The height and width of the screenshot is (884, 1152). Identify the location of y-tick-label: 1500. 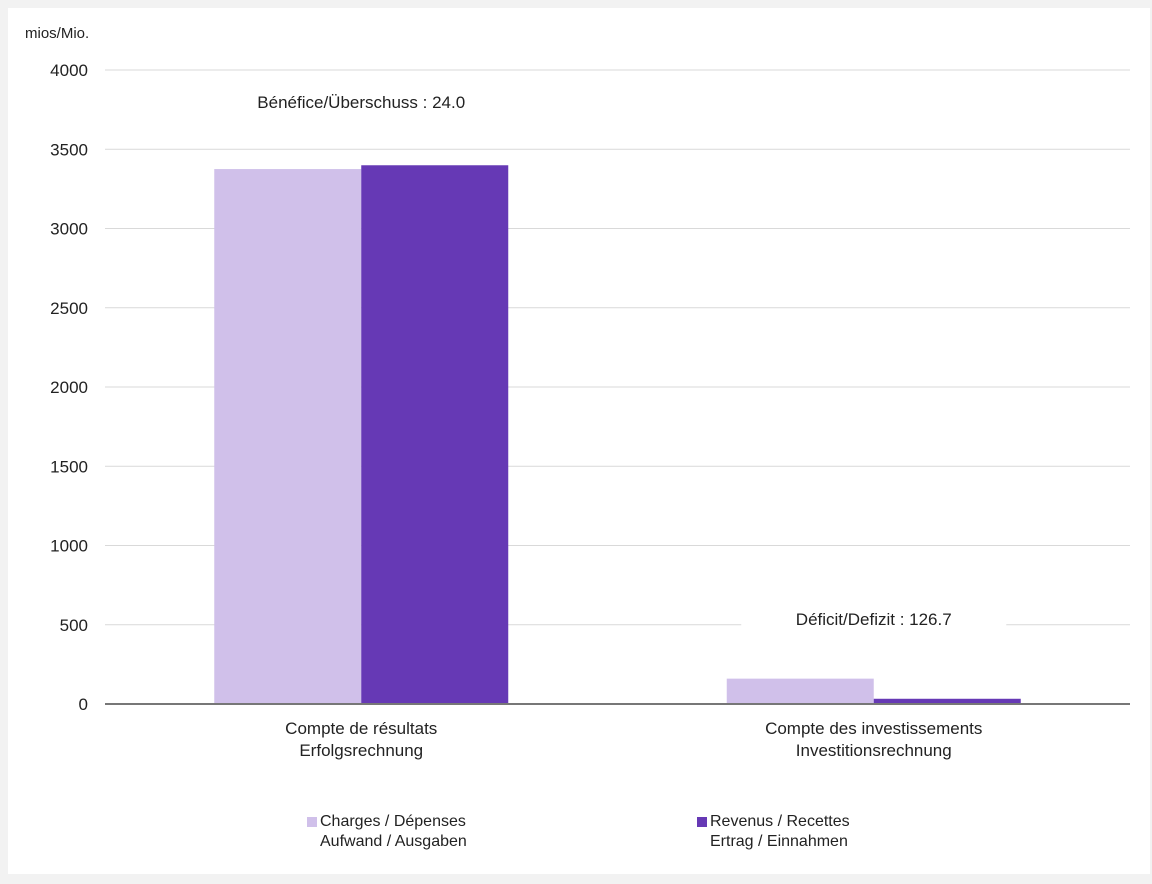
(69, 466).